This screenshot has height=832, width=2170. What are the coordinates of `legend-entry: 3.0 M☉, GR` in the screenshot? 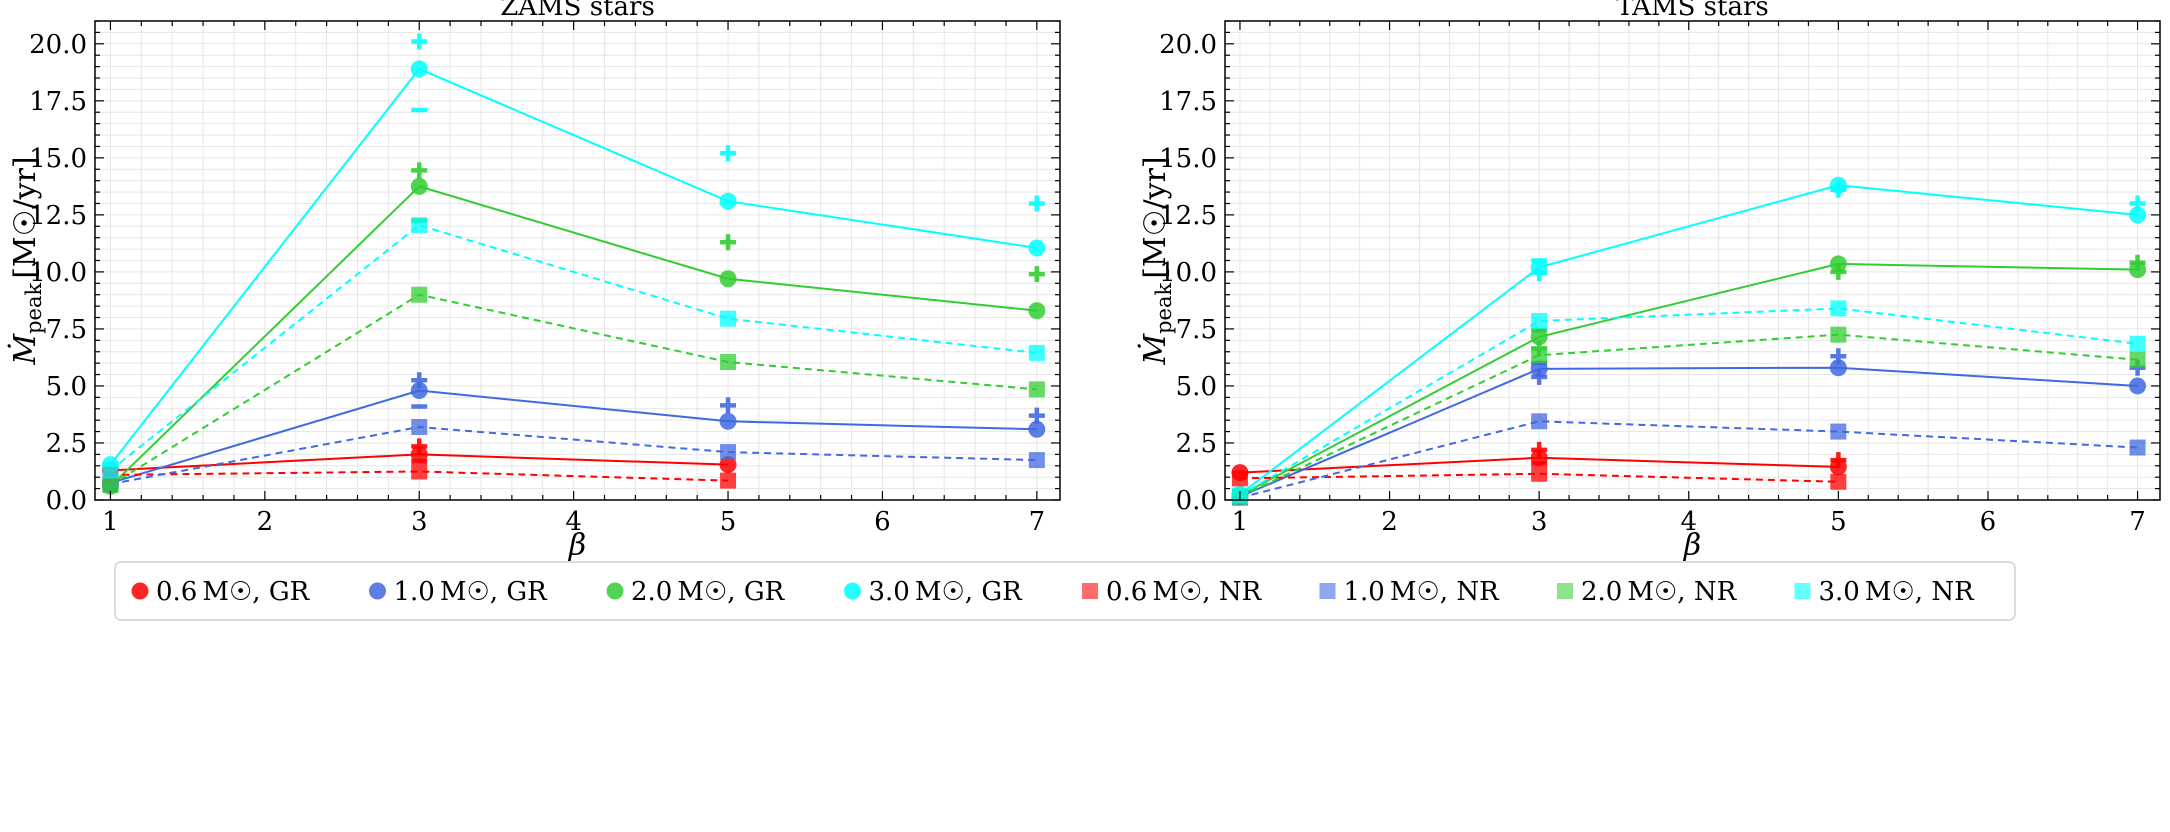 It's located at (933, 592).